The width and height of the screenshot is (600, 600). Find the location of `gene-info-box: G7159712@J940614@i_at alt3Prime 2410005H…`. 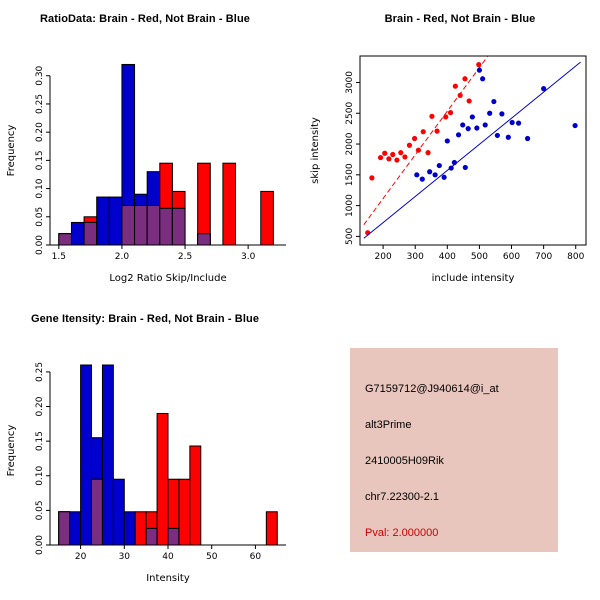

gene-info-box: G7159712@J940614@i_at alt3Prime 2410005H… is located at coordinates (454, 450).